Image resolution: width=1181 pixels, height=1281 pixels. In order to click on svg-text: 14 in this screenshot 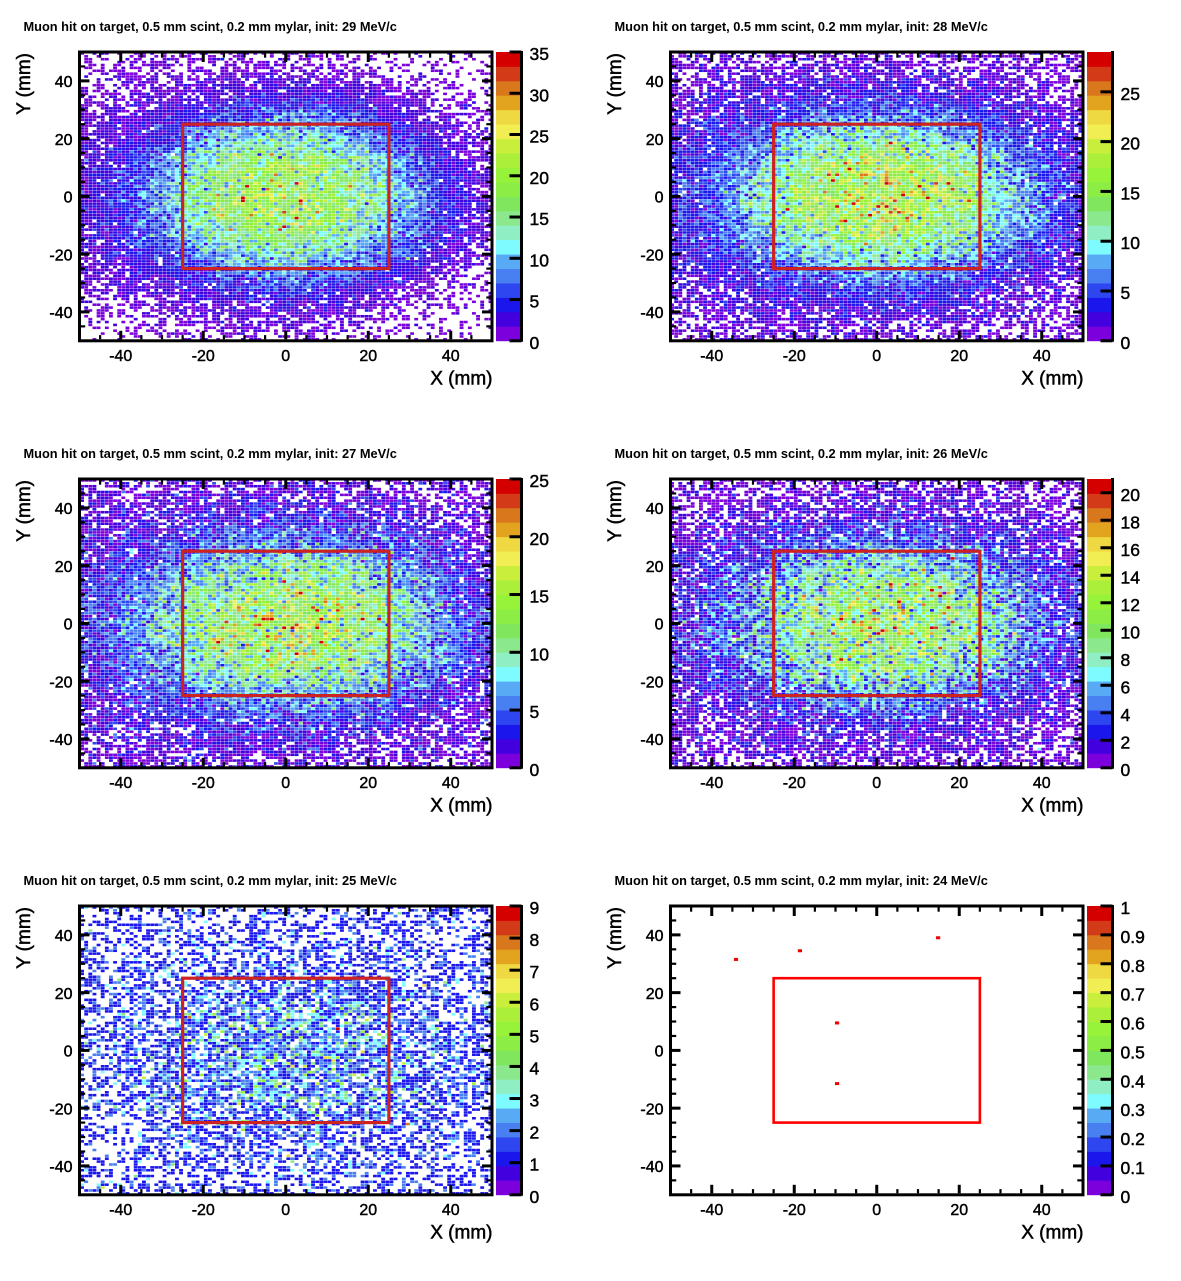, I will do `click(1130, 577)`.